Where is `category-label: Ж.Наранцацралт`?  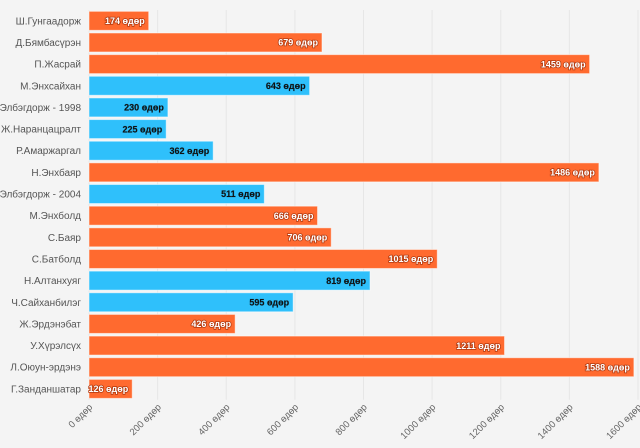
category-label: Ж.Наранцацралт is located at coordinates (41, 130).